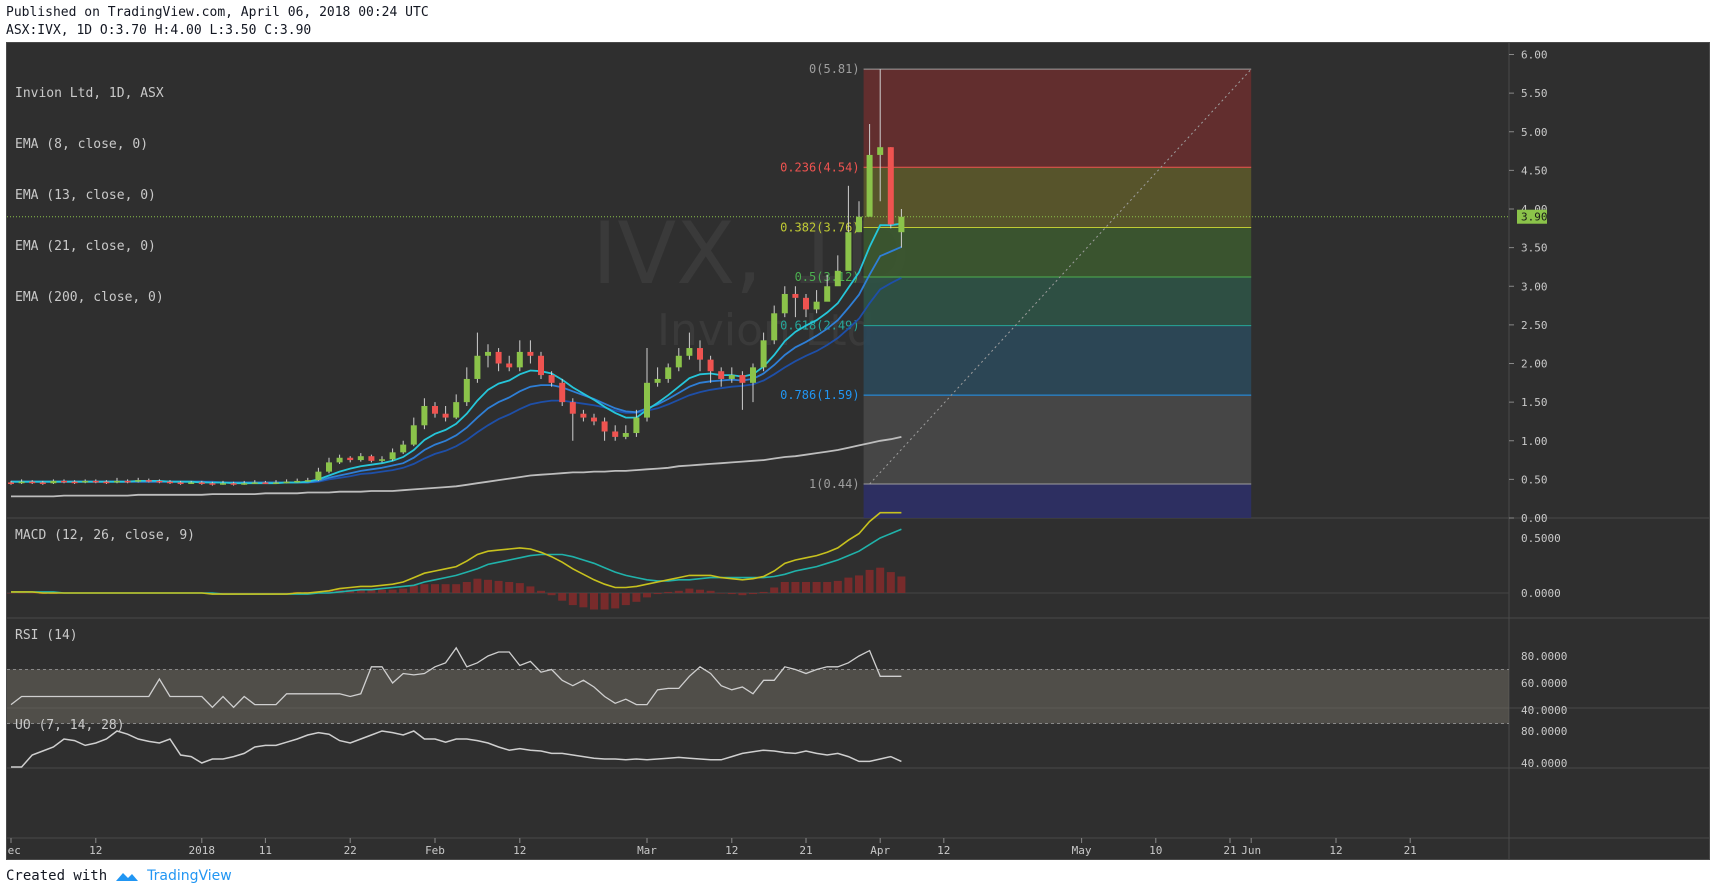 This screenshot has height=895, width=1716. Describe the element at coordinates (819, 326) in the screenshot. I see `fib-label-0.618: 0.618(2.49)` at that location.